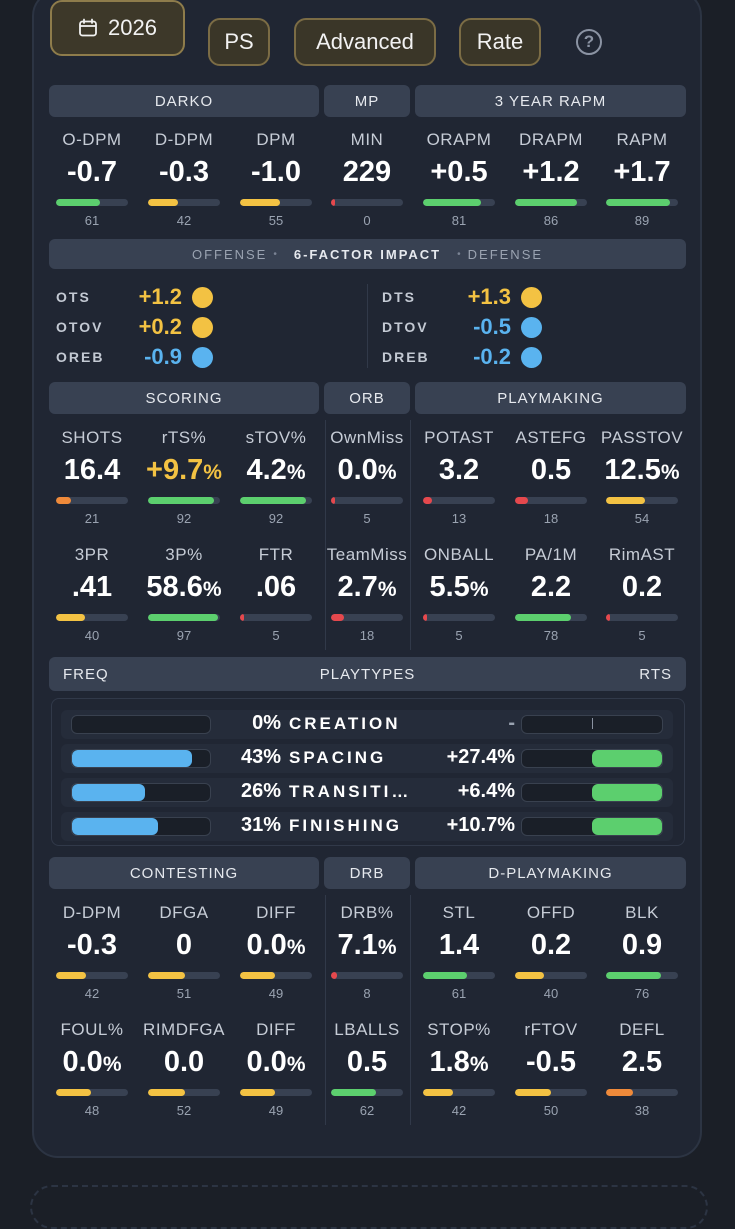 Image resolution: width=735 pixels, height=1229 pixels. I want to click on factor-dreb: DREB -0.2, so click(462, 357).